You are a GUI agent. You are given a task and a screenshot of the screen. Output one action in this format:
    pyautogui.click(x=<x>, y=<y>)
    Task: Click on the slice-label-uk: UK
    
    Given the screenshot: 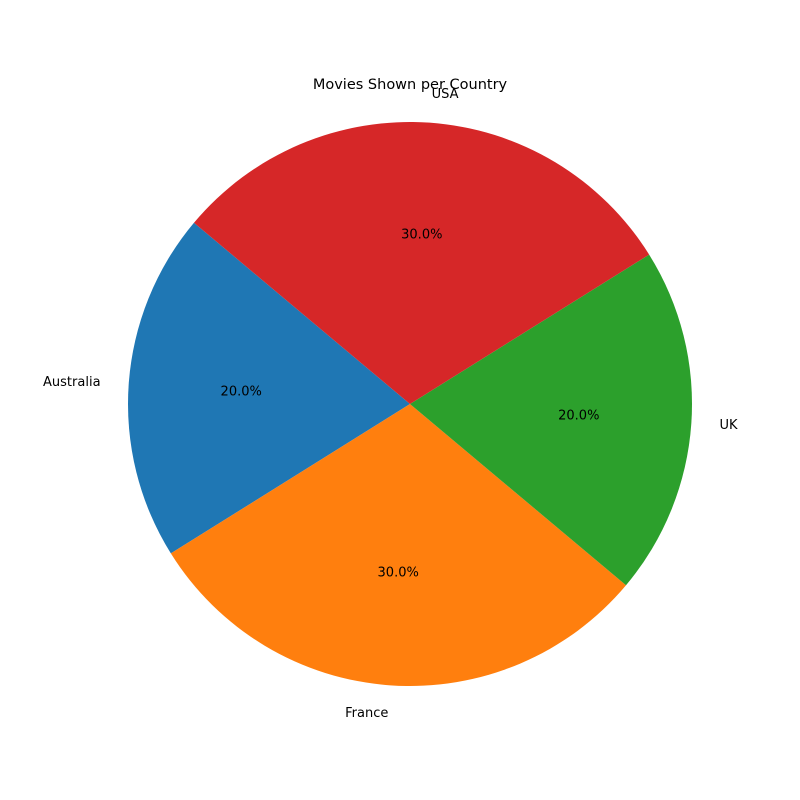 What is the action you would take?
    pyautogui.click(x=728, y=425)
    